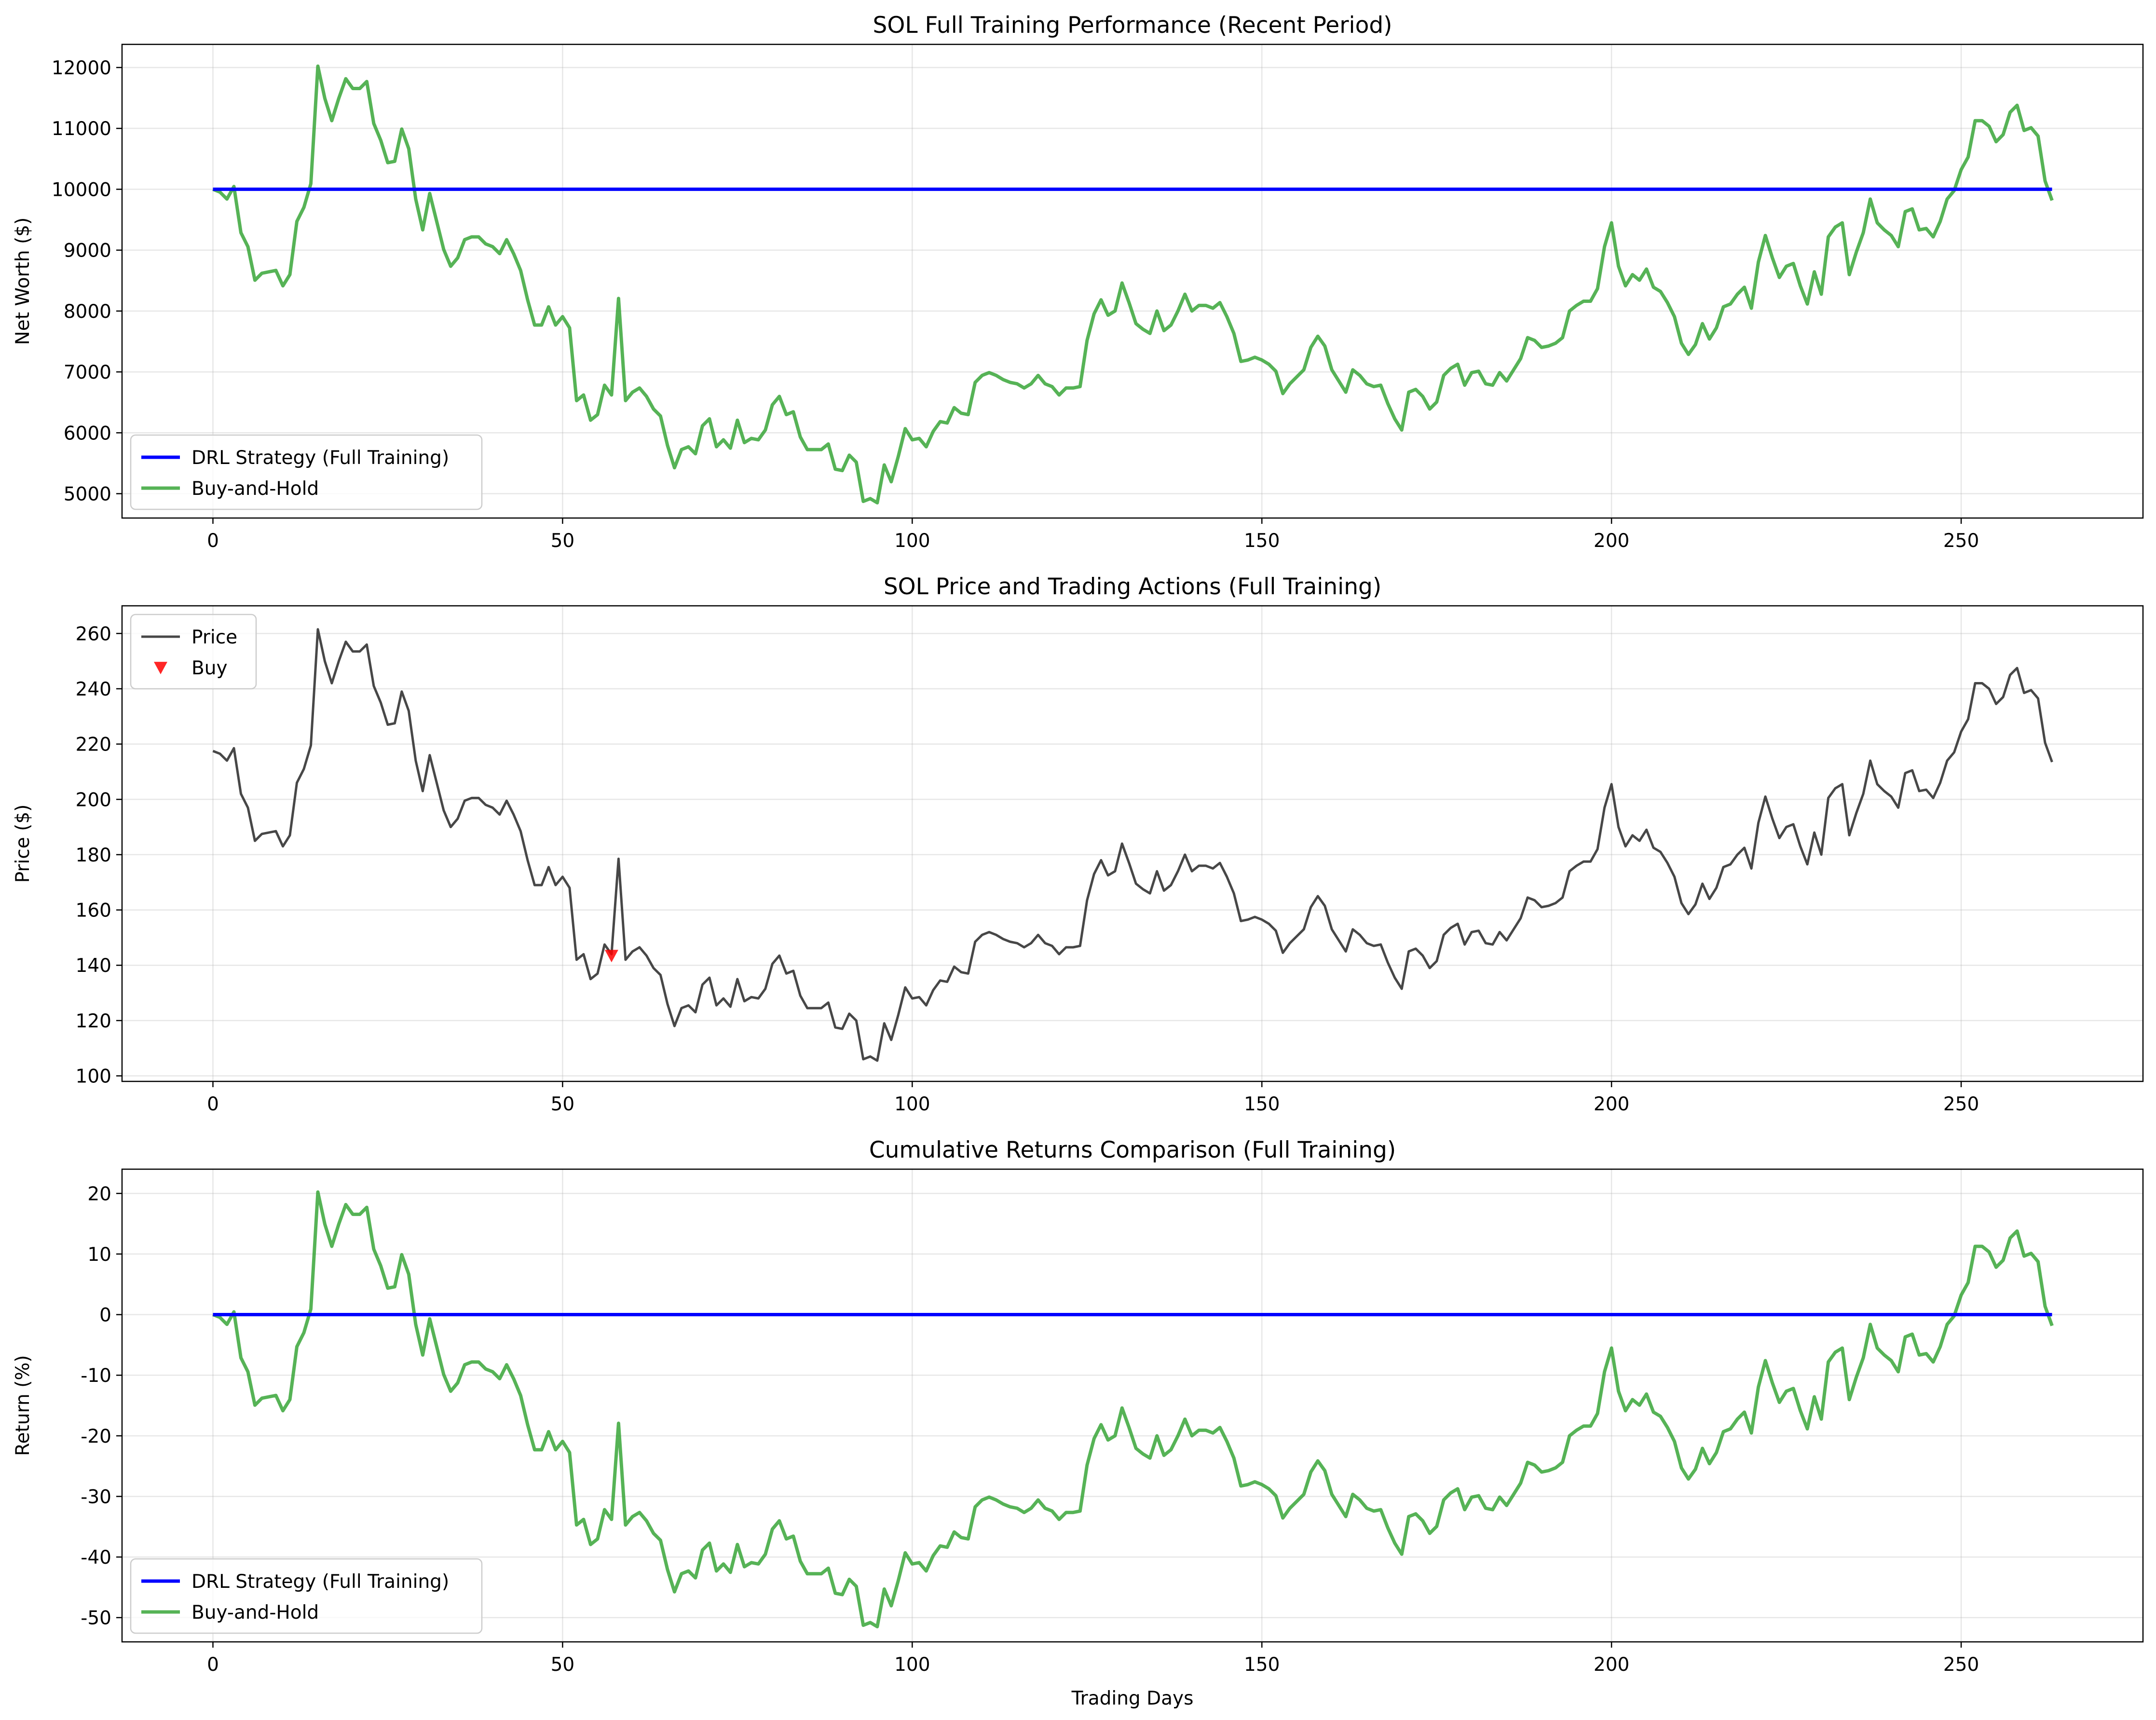 The width and height of the screenshot is (2156, 1720). Describe the element at coordinates (81, 68) in the screenshot. I see `y-tick-label: 12000` at that location.